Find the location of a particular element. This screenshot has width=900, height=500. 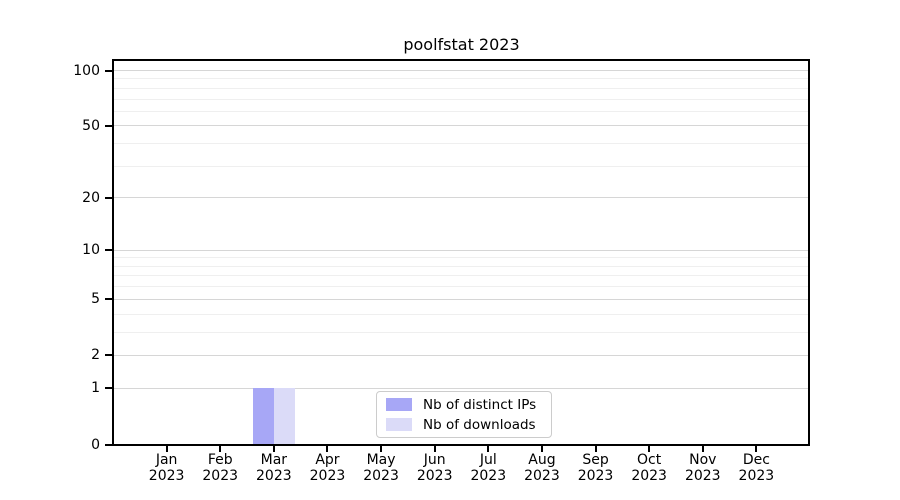

x-tick-label: Mar 2023 is located at coordinates (274, 468).